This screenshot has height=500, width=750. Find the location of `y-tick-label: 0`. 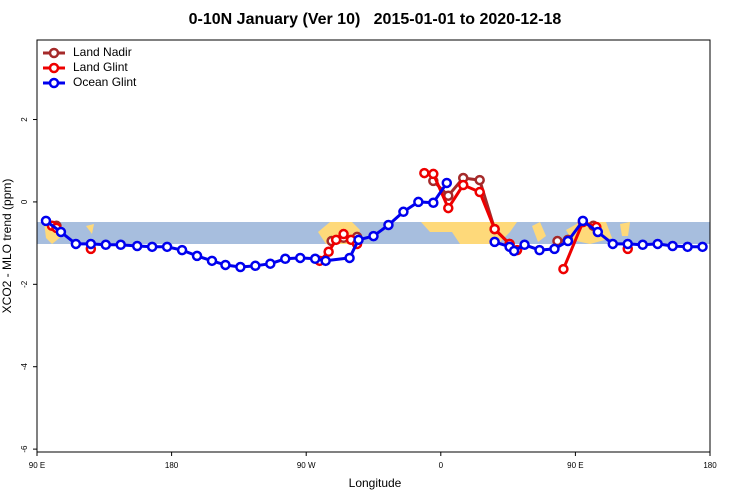

y-tick-label: 0 is located at coordinates (24, 201).